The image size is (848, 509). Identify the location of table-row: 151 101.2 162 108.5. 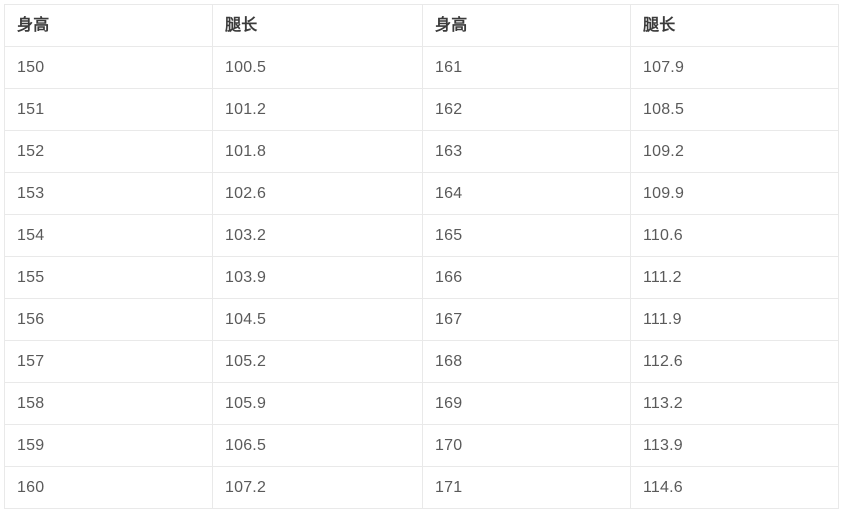
(421, 109).